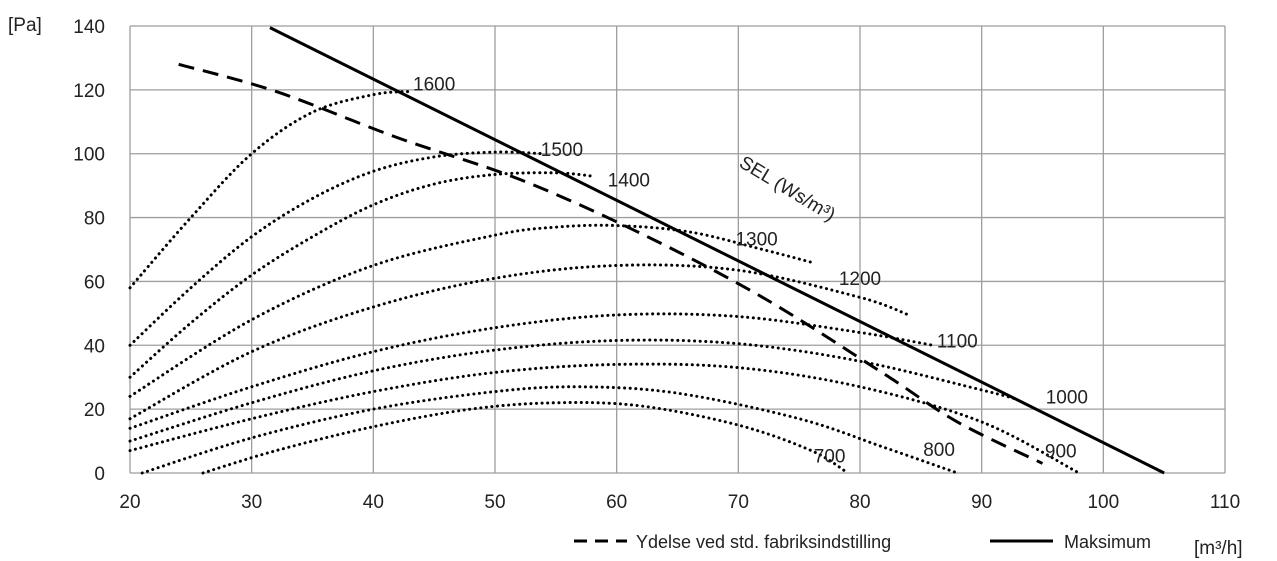  Describe the element at coordinates (1218, 548) in the screenshot. I see `x-axis-unit: [m³/h]` at that location.